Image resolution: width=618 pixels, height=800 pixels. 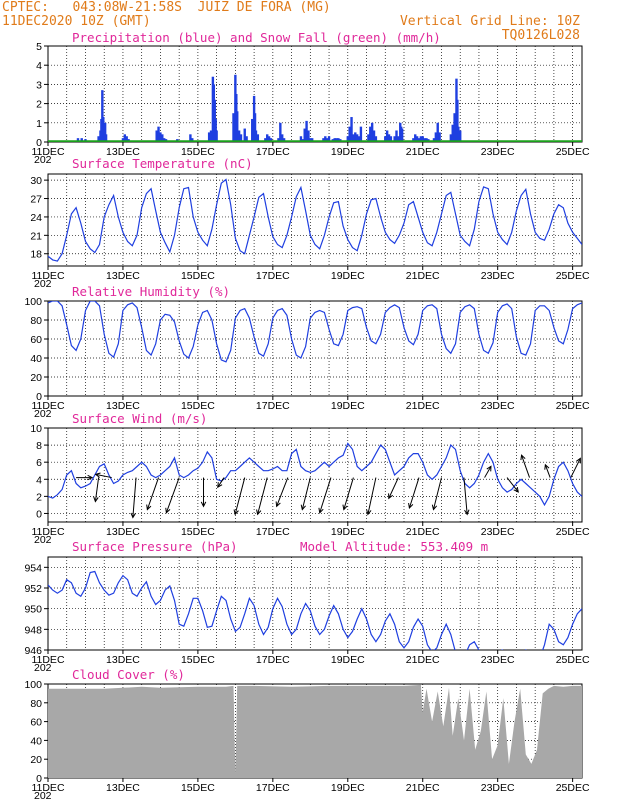 What do you see at coordinates (47, 152) in the screenshot?
I see `precip-xtick-label: 11DEC` at bounding box center [47, 152].